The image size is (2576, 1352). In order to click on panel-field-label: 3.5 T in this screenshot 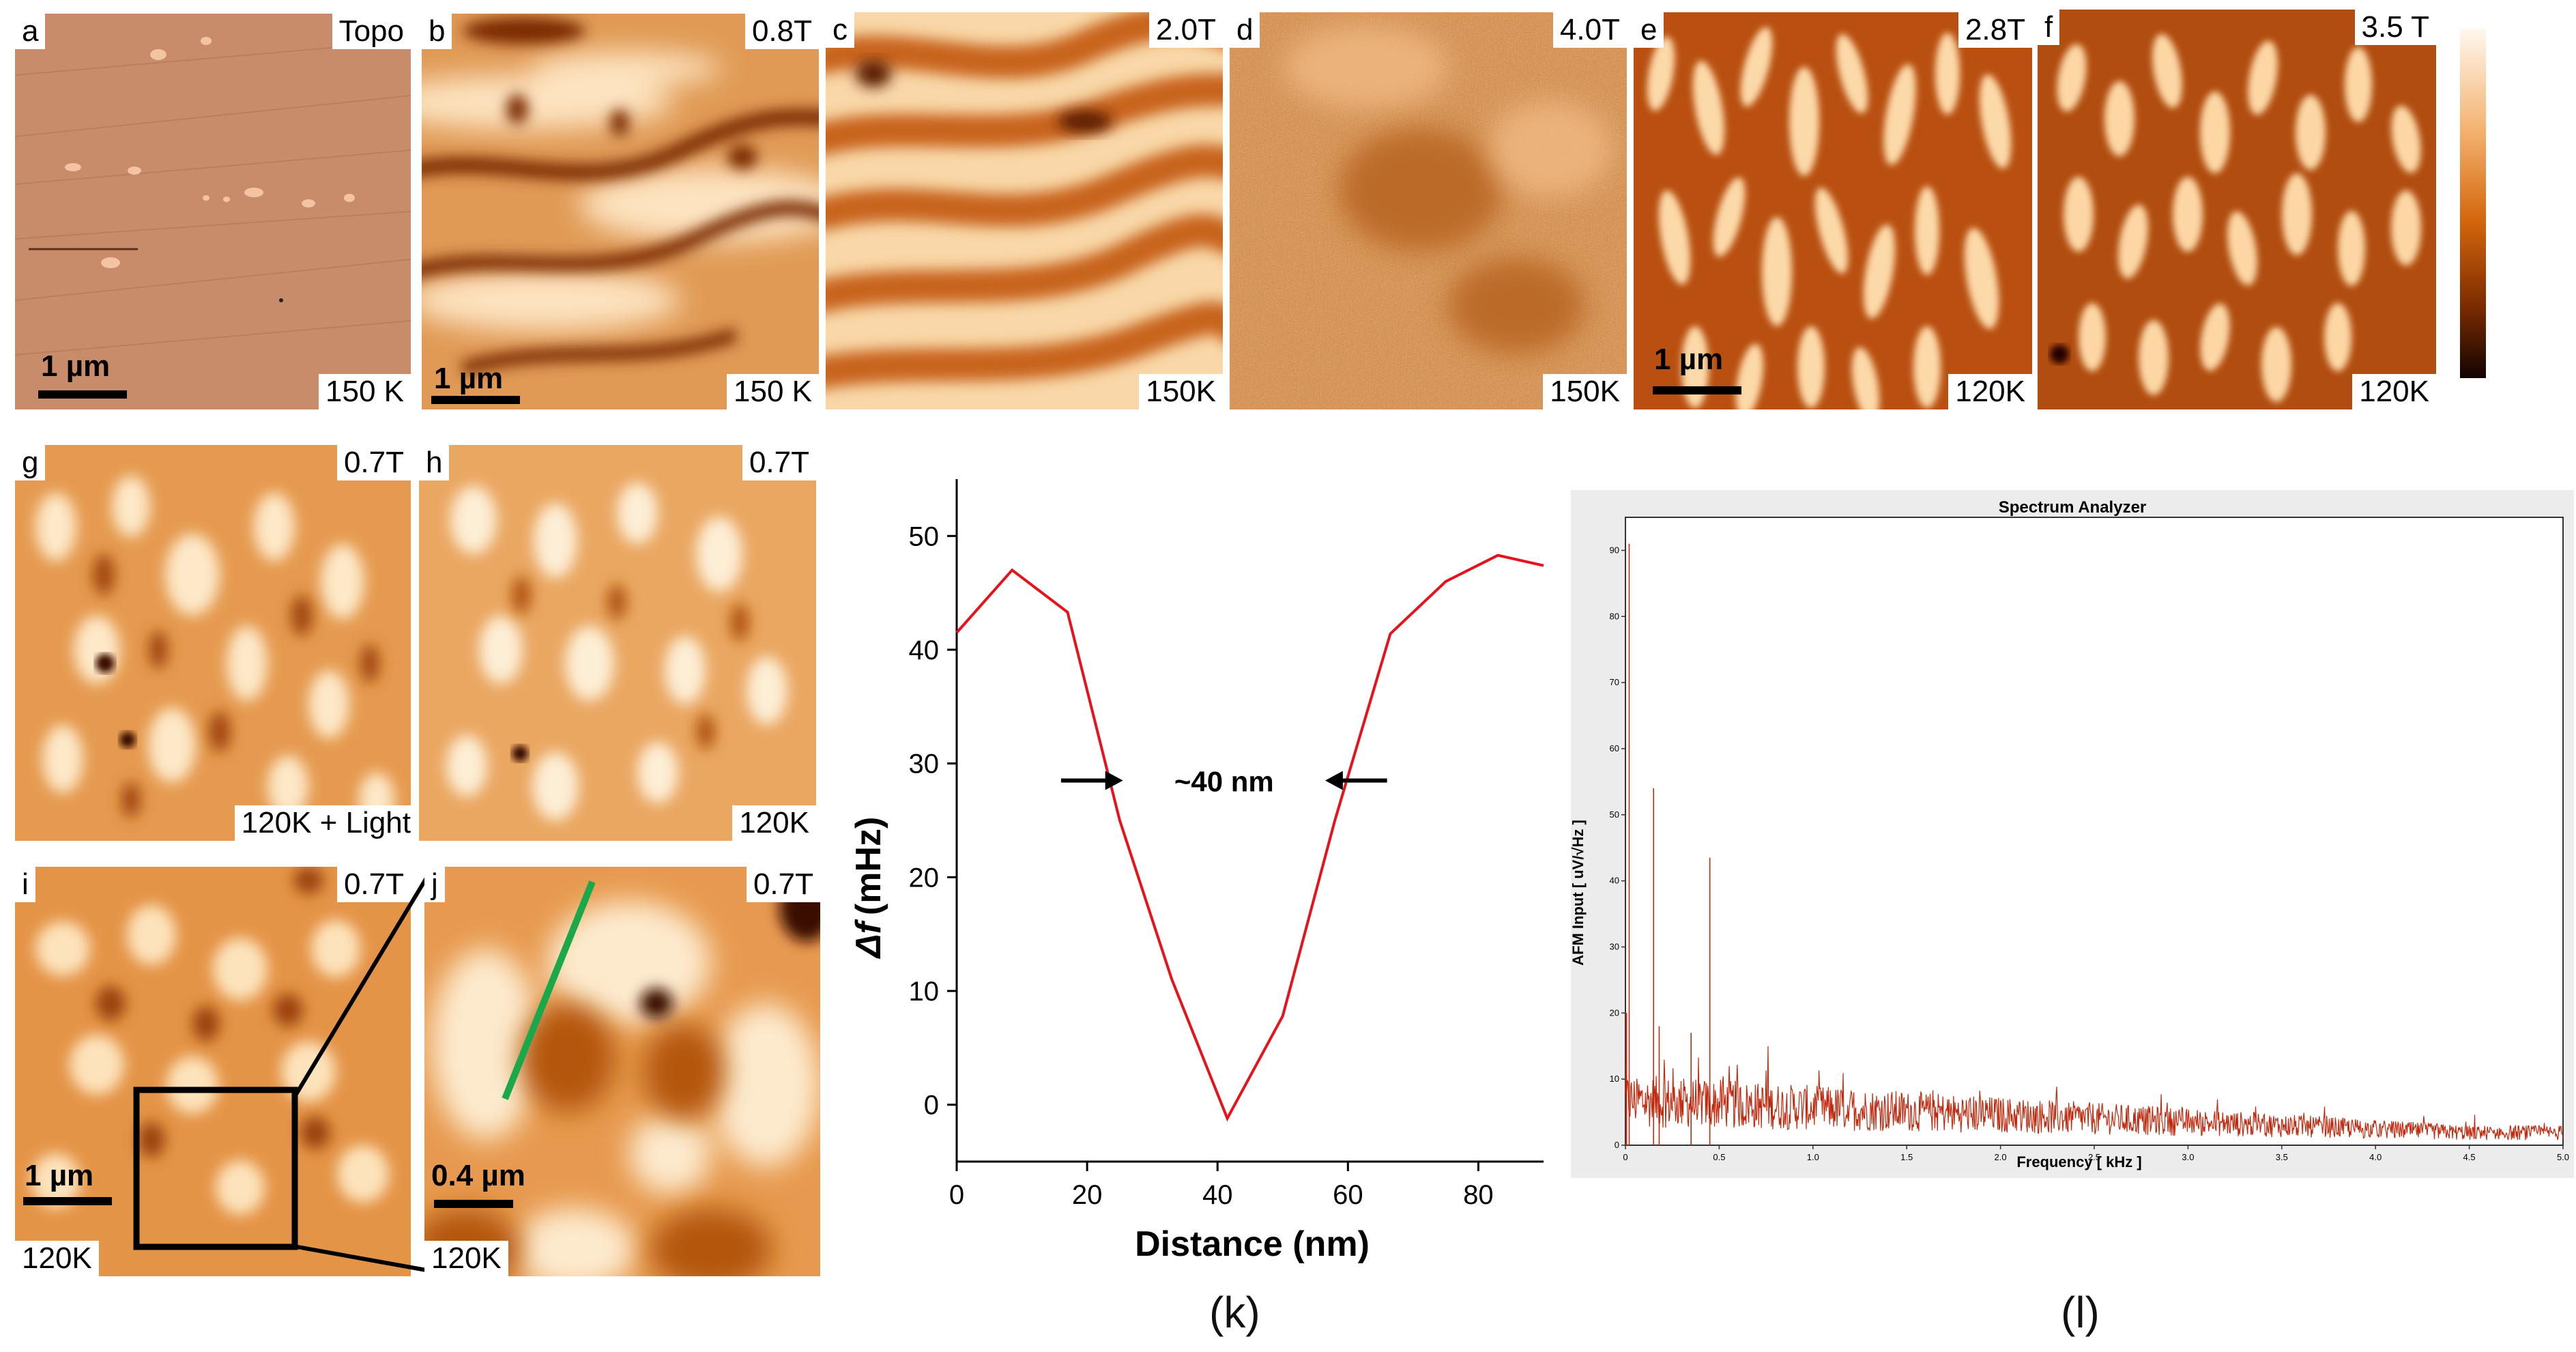, I will do `click(2395, 28)`.